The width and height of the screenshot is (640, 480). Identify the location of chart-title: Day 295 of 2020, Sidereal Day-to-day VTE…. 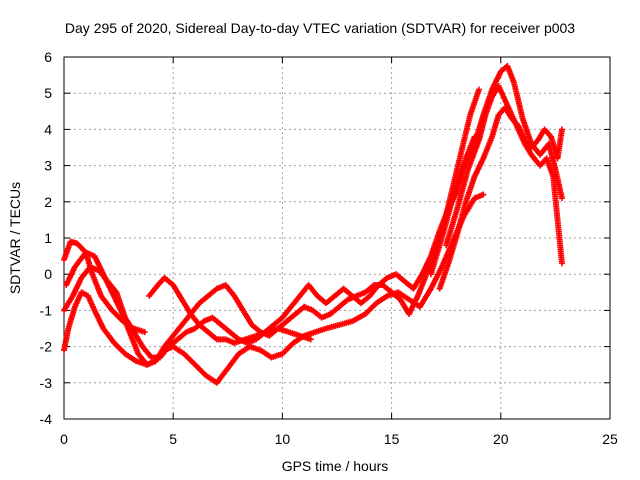
(320, 28).